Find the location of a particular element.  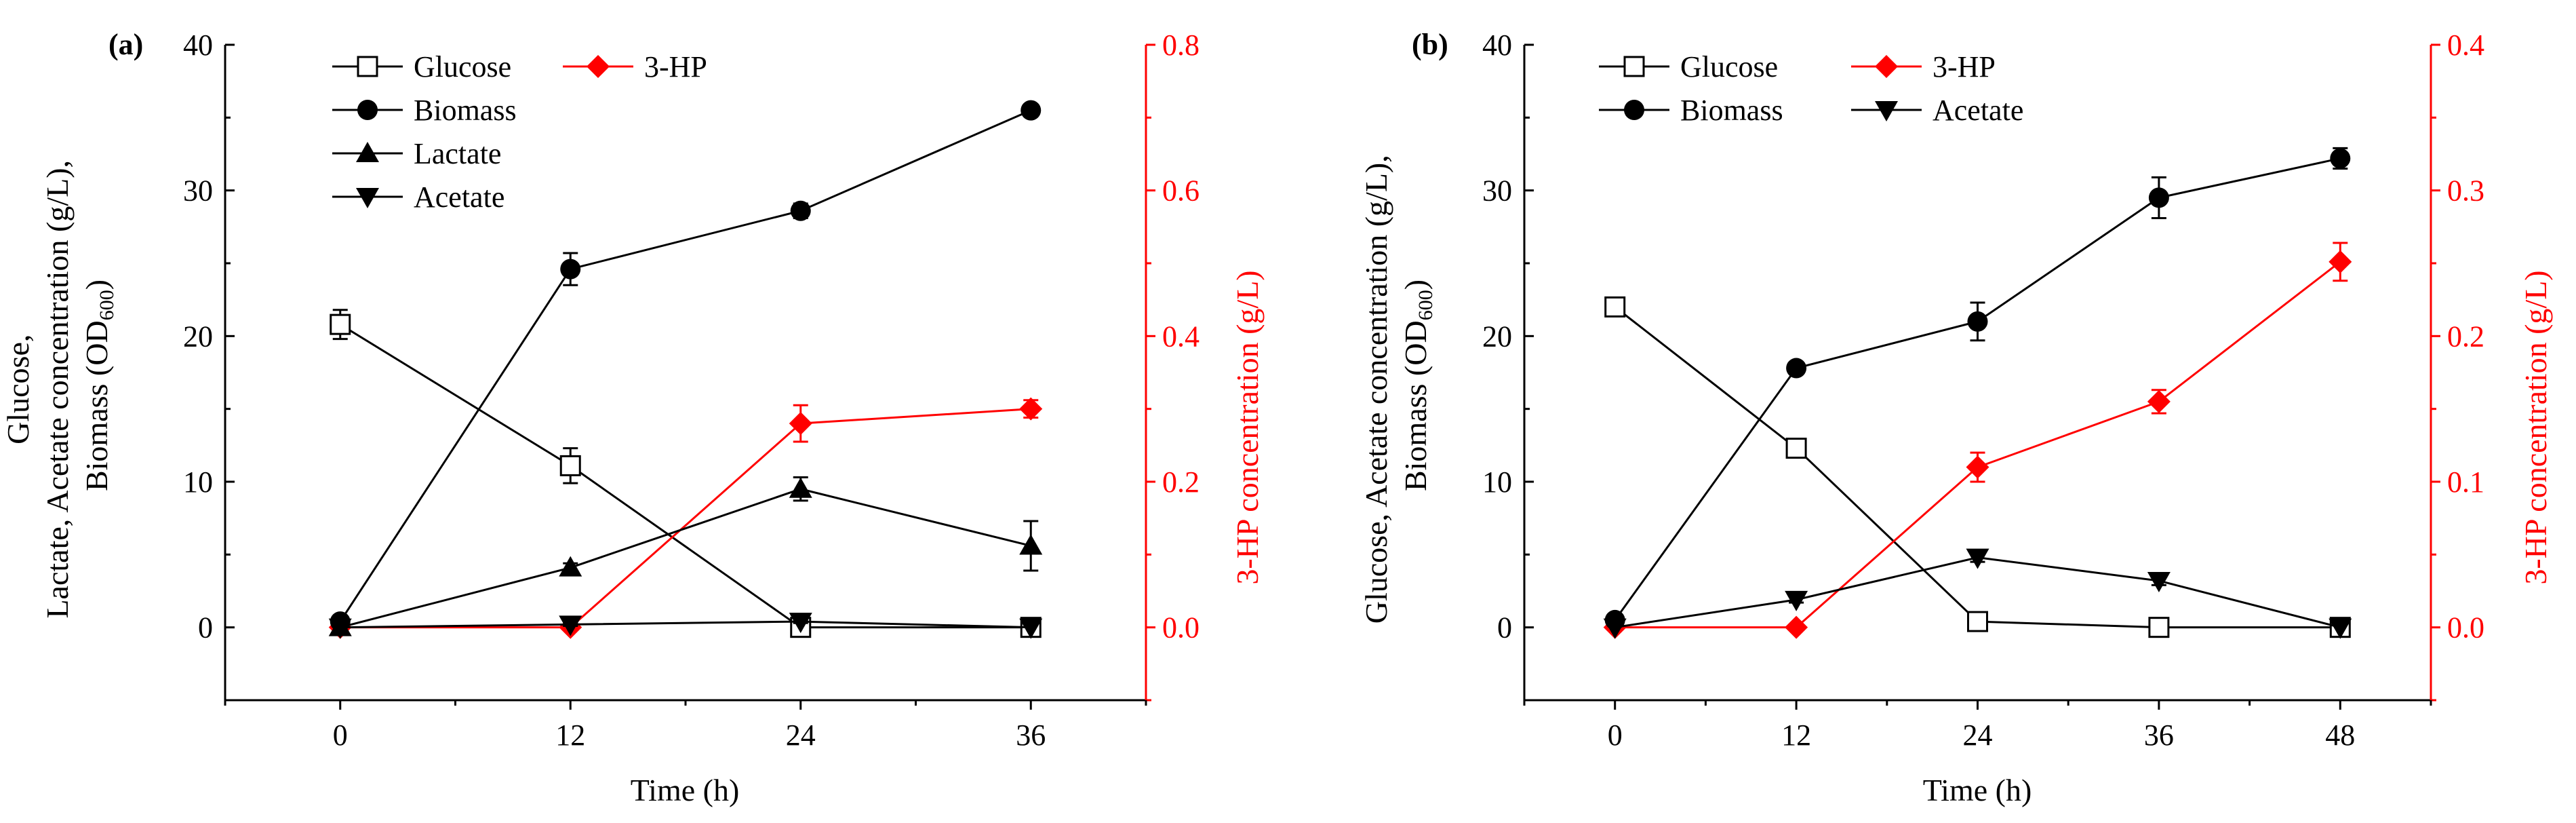

x-tick-label-b: 36 is located at coordinates (2159, 735).